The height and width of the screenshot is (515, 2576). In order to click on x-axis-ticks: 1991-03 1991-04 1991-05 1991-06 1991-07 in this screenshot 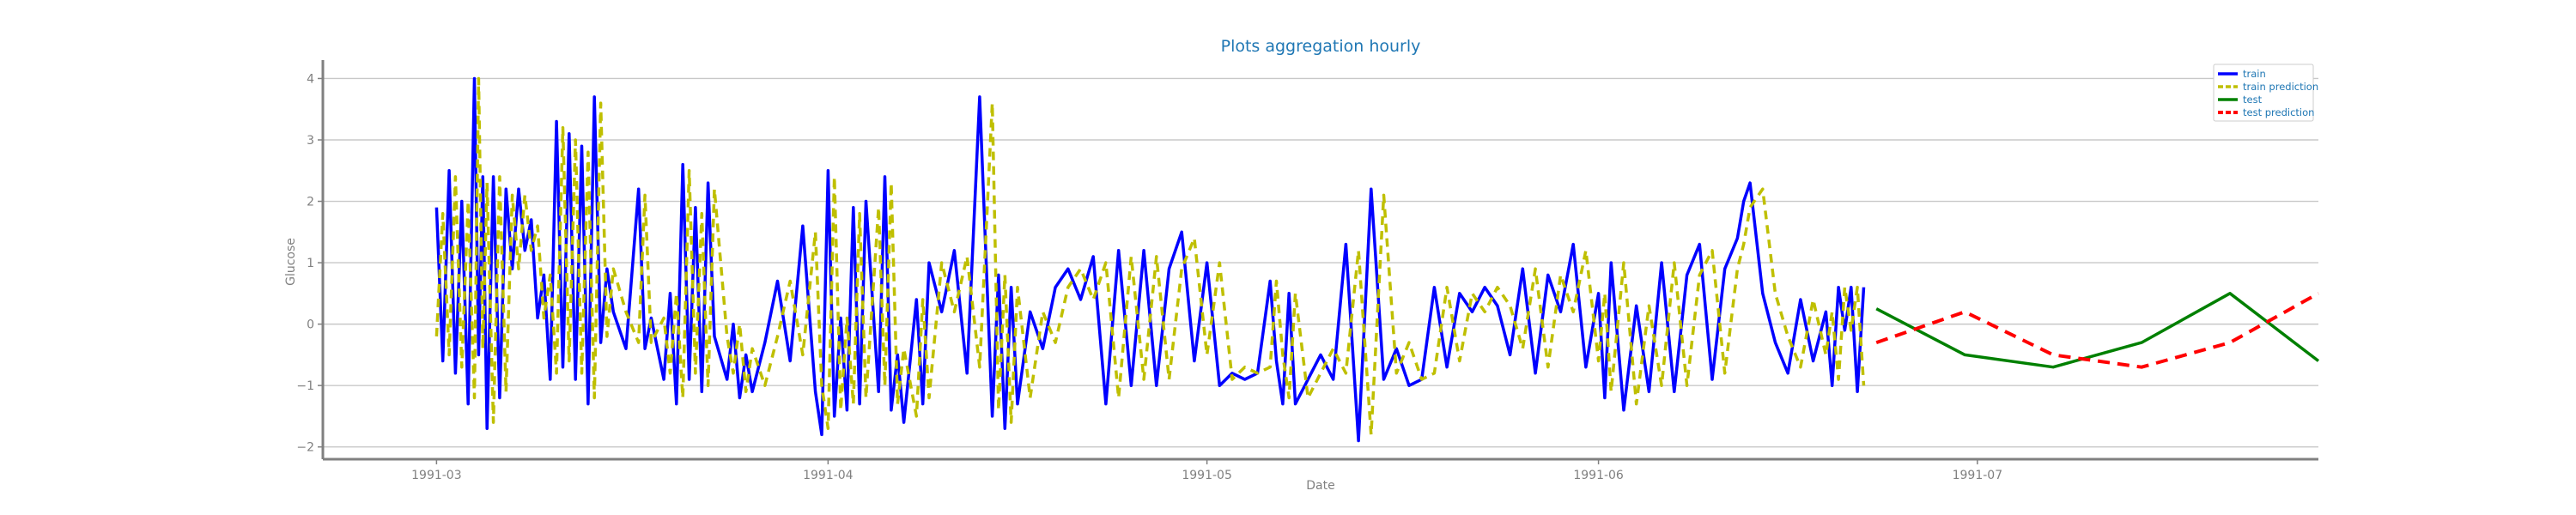, I will do `click(1206, 470)`.